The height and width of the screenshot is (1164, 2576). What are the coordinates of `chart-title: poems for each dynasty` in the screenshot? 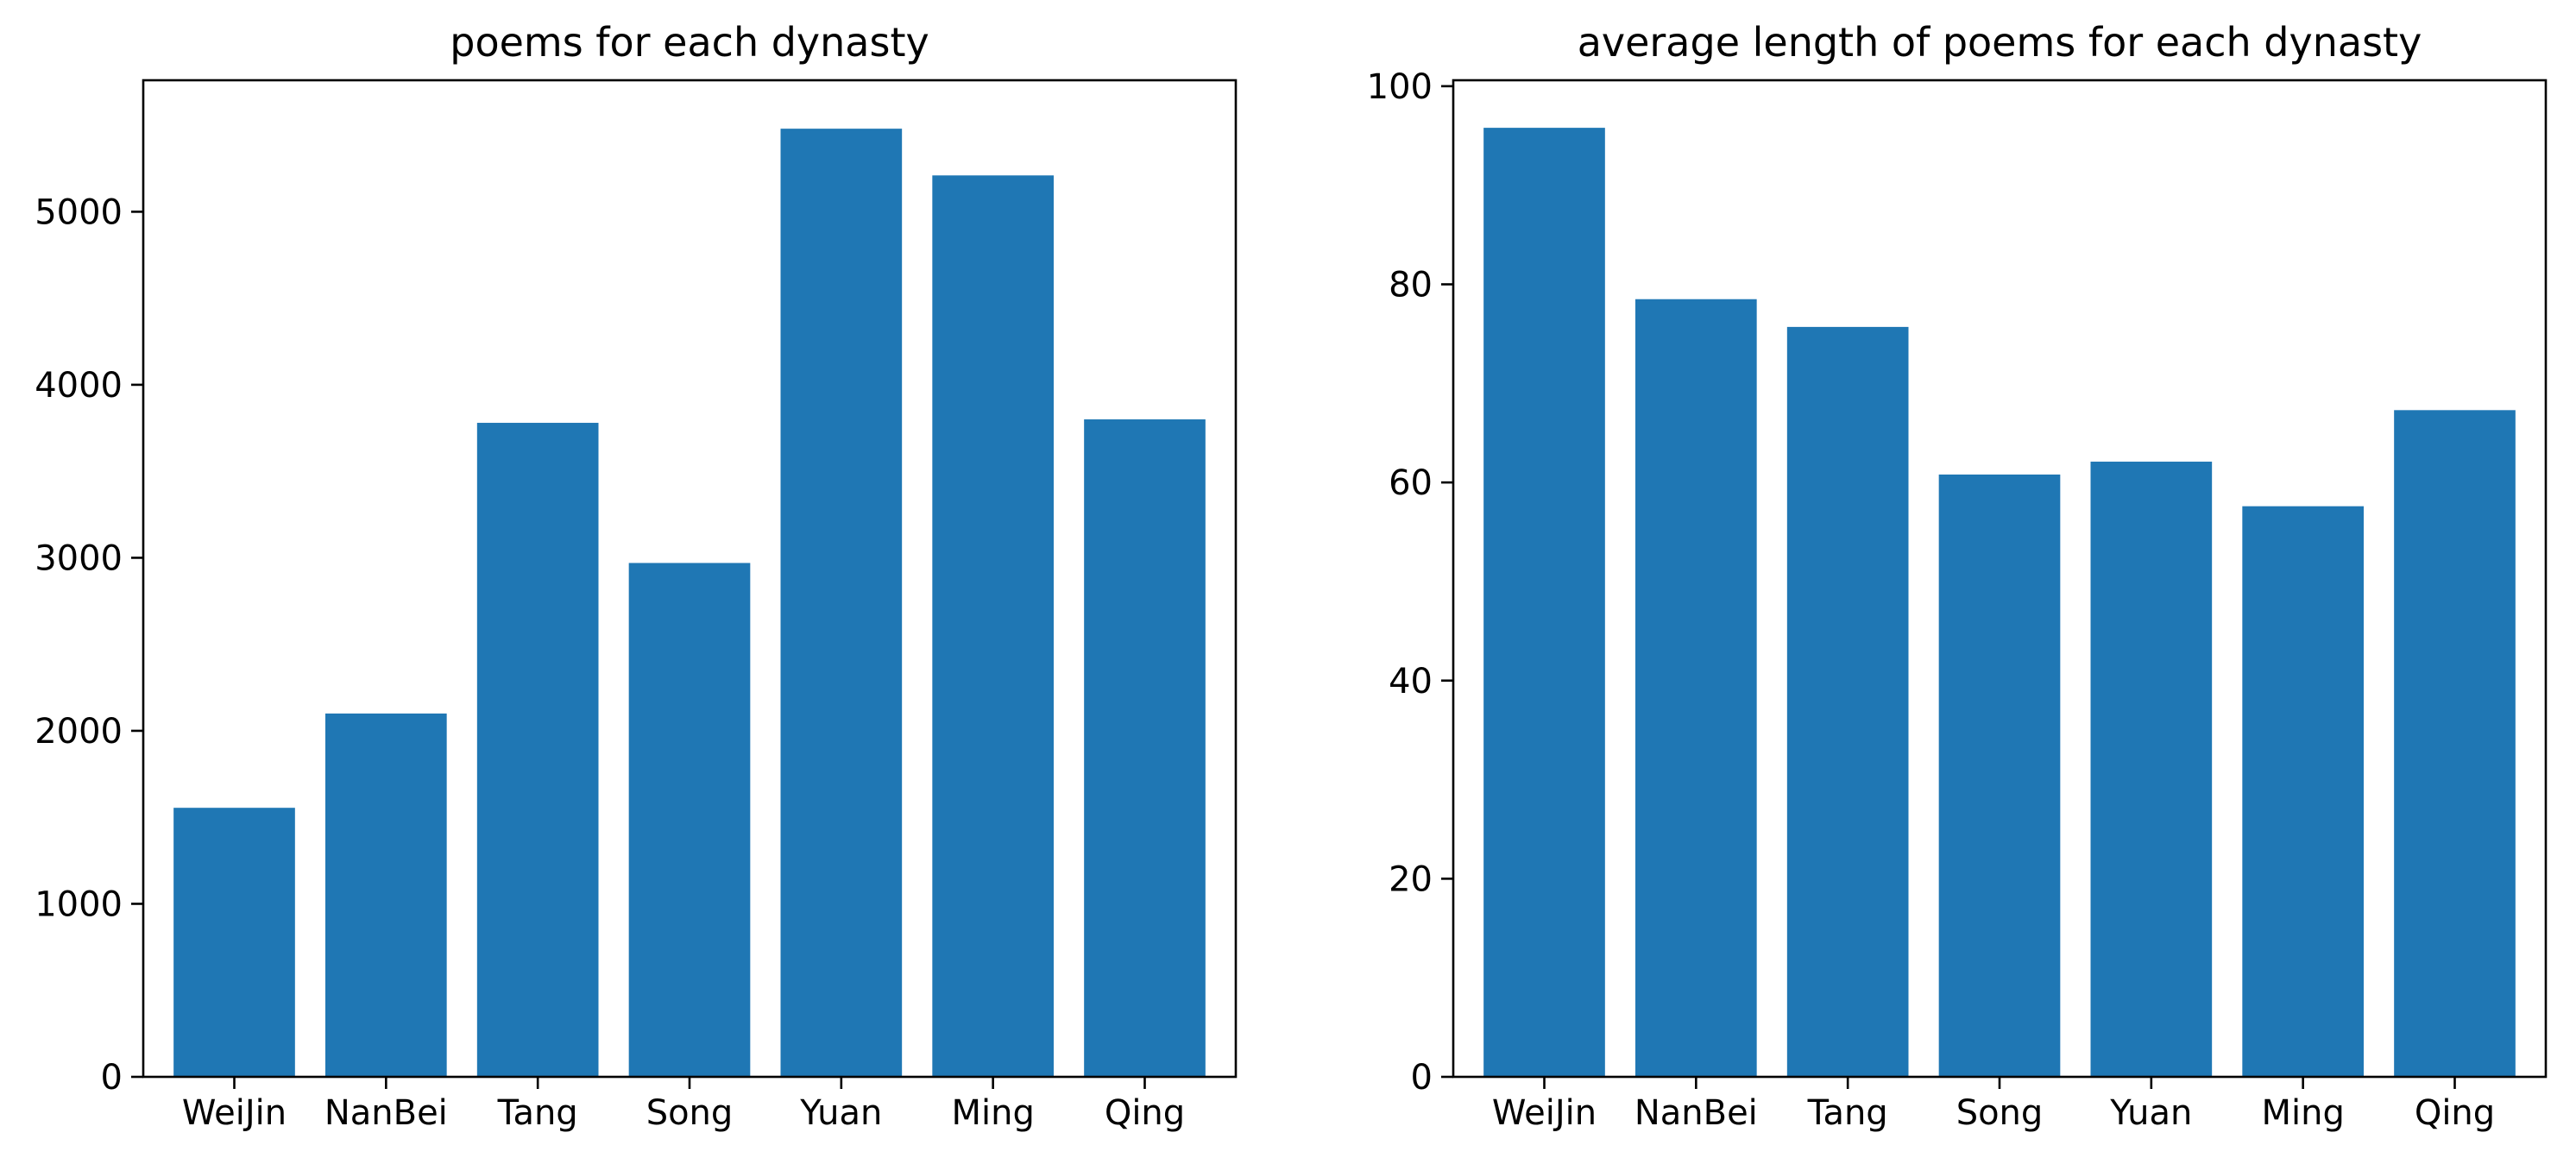 It's located at (690, 42).